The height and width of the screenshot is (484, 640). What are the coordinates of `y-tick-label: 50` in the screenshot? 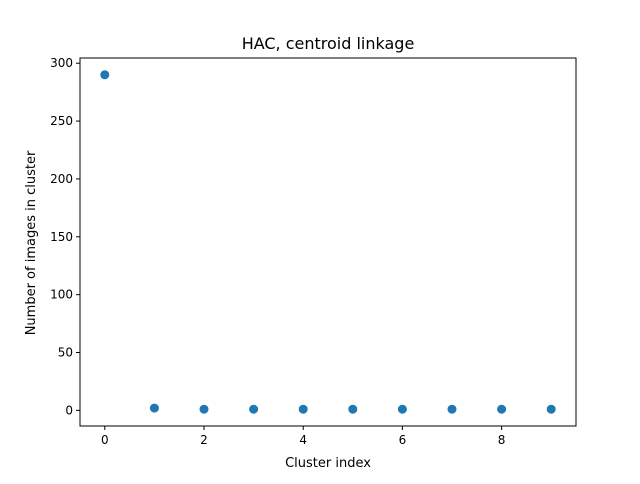 It's located at (65, 353).